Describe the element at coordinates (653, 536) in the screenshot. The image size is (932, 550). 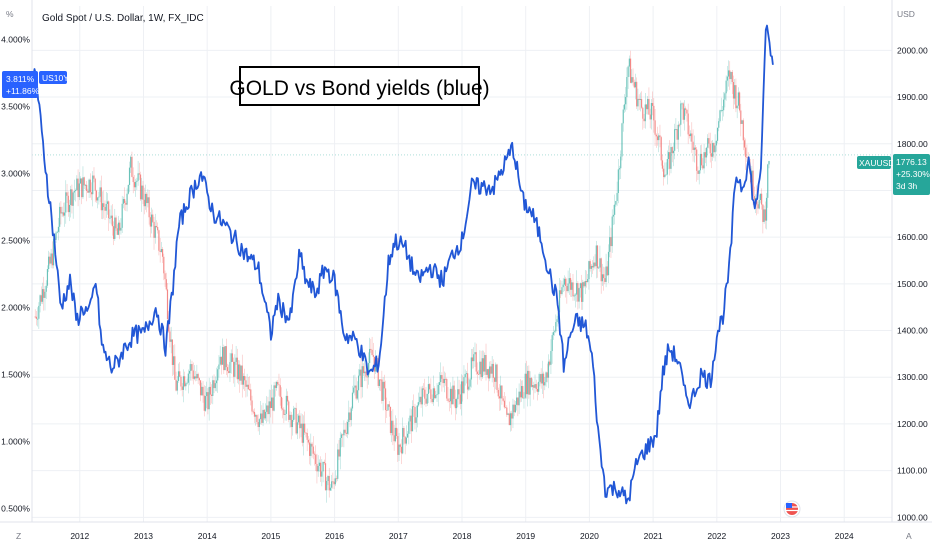
I see `x-tick-label: 2021` at that location.